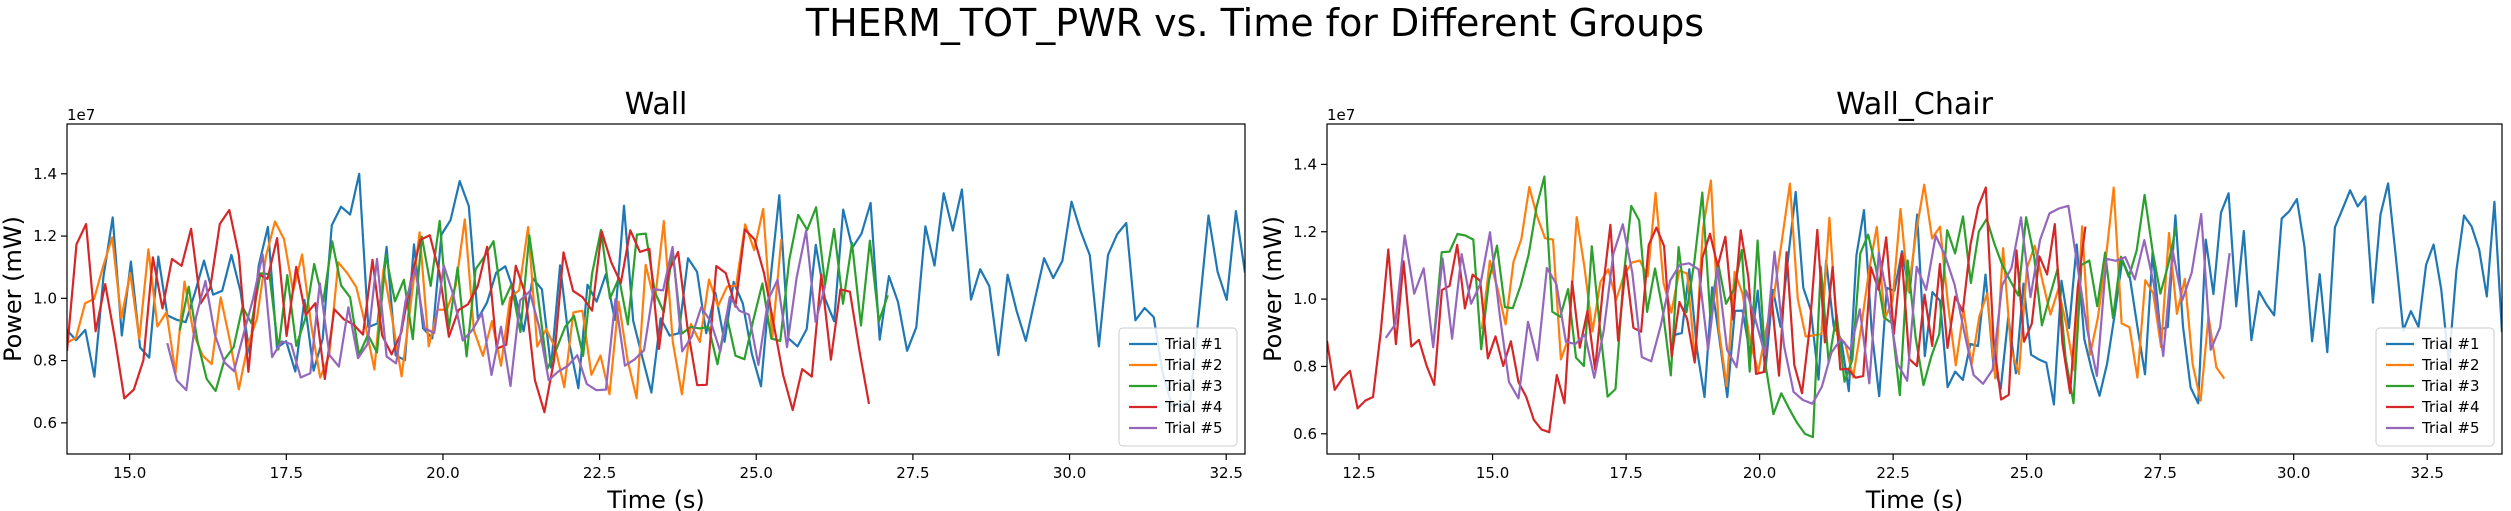 Image resolution: width=2511 pixels, height=511 pixels. Describe the element at coordinates (1914, 104) in the screenshot. I see `panel-title: Wall_Chair` at that location.